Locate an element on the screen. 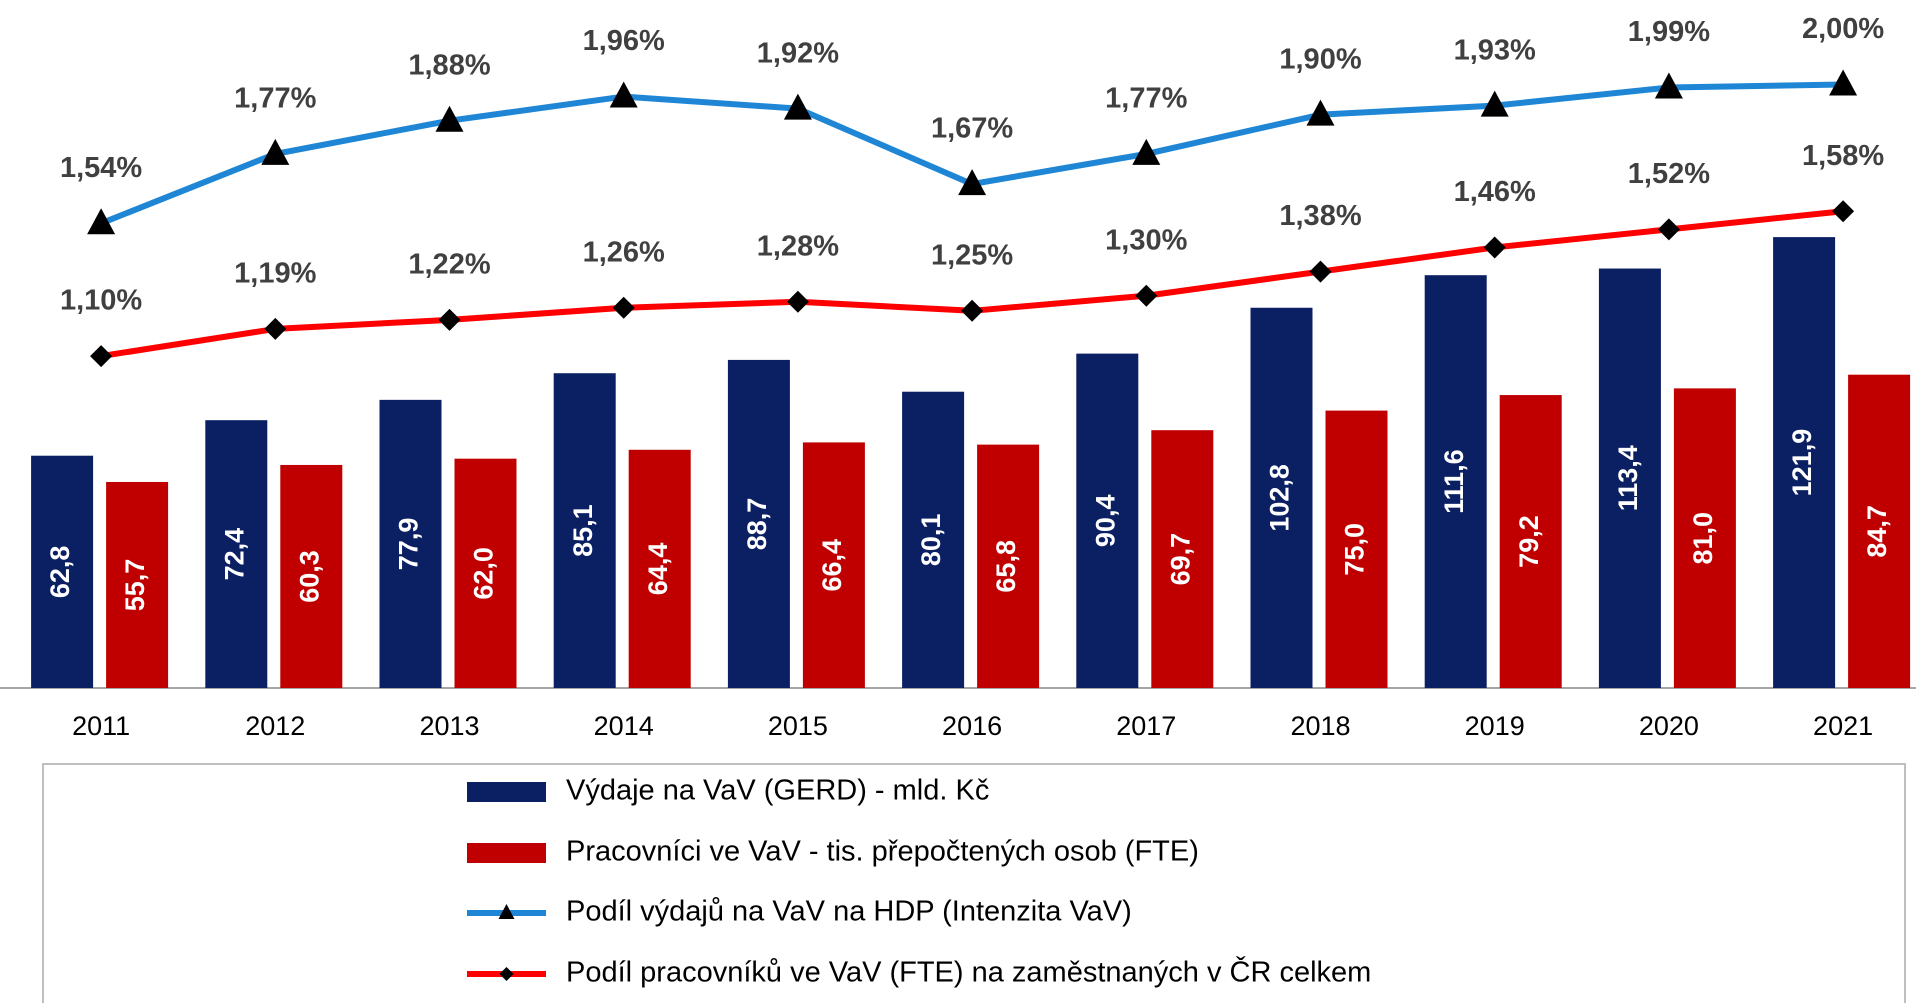 This screenshot has width=1916, height=1003. bar-value-label: 69,7 is located at coordinates (1180, 559).